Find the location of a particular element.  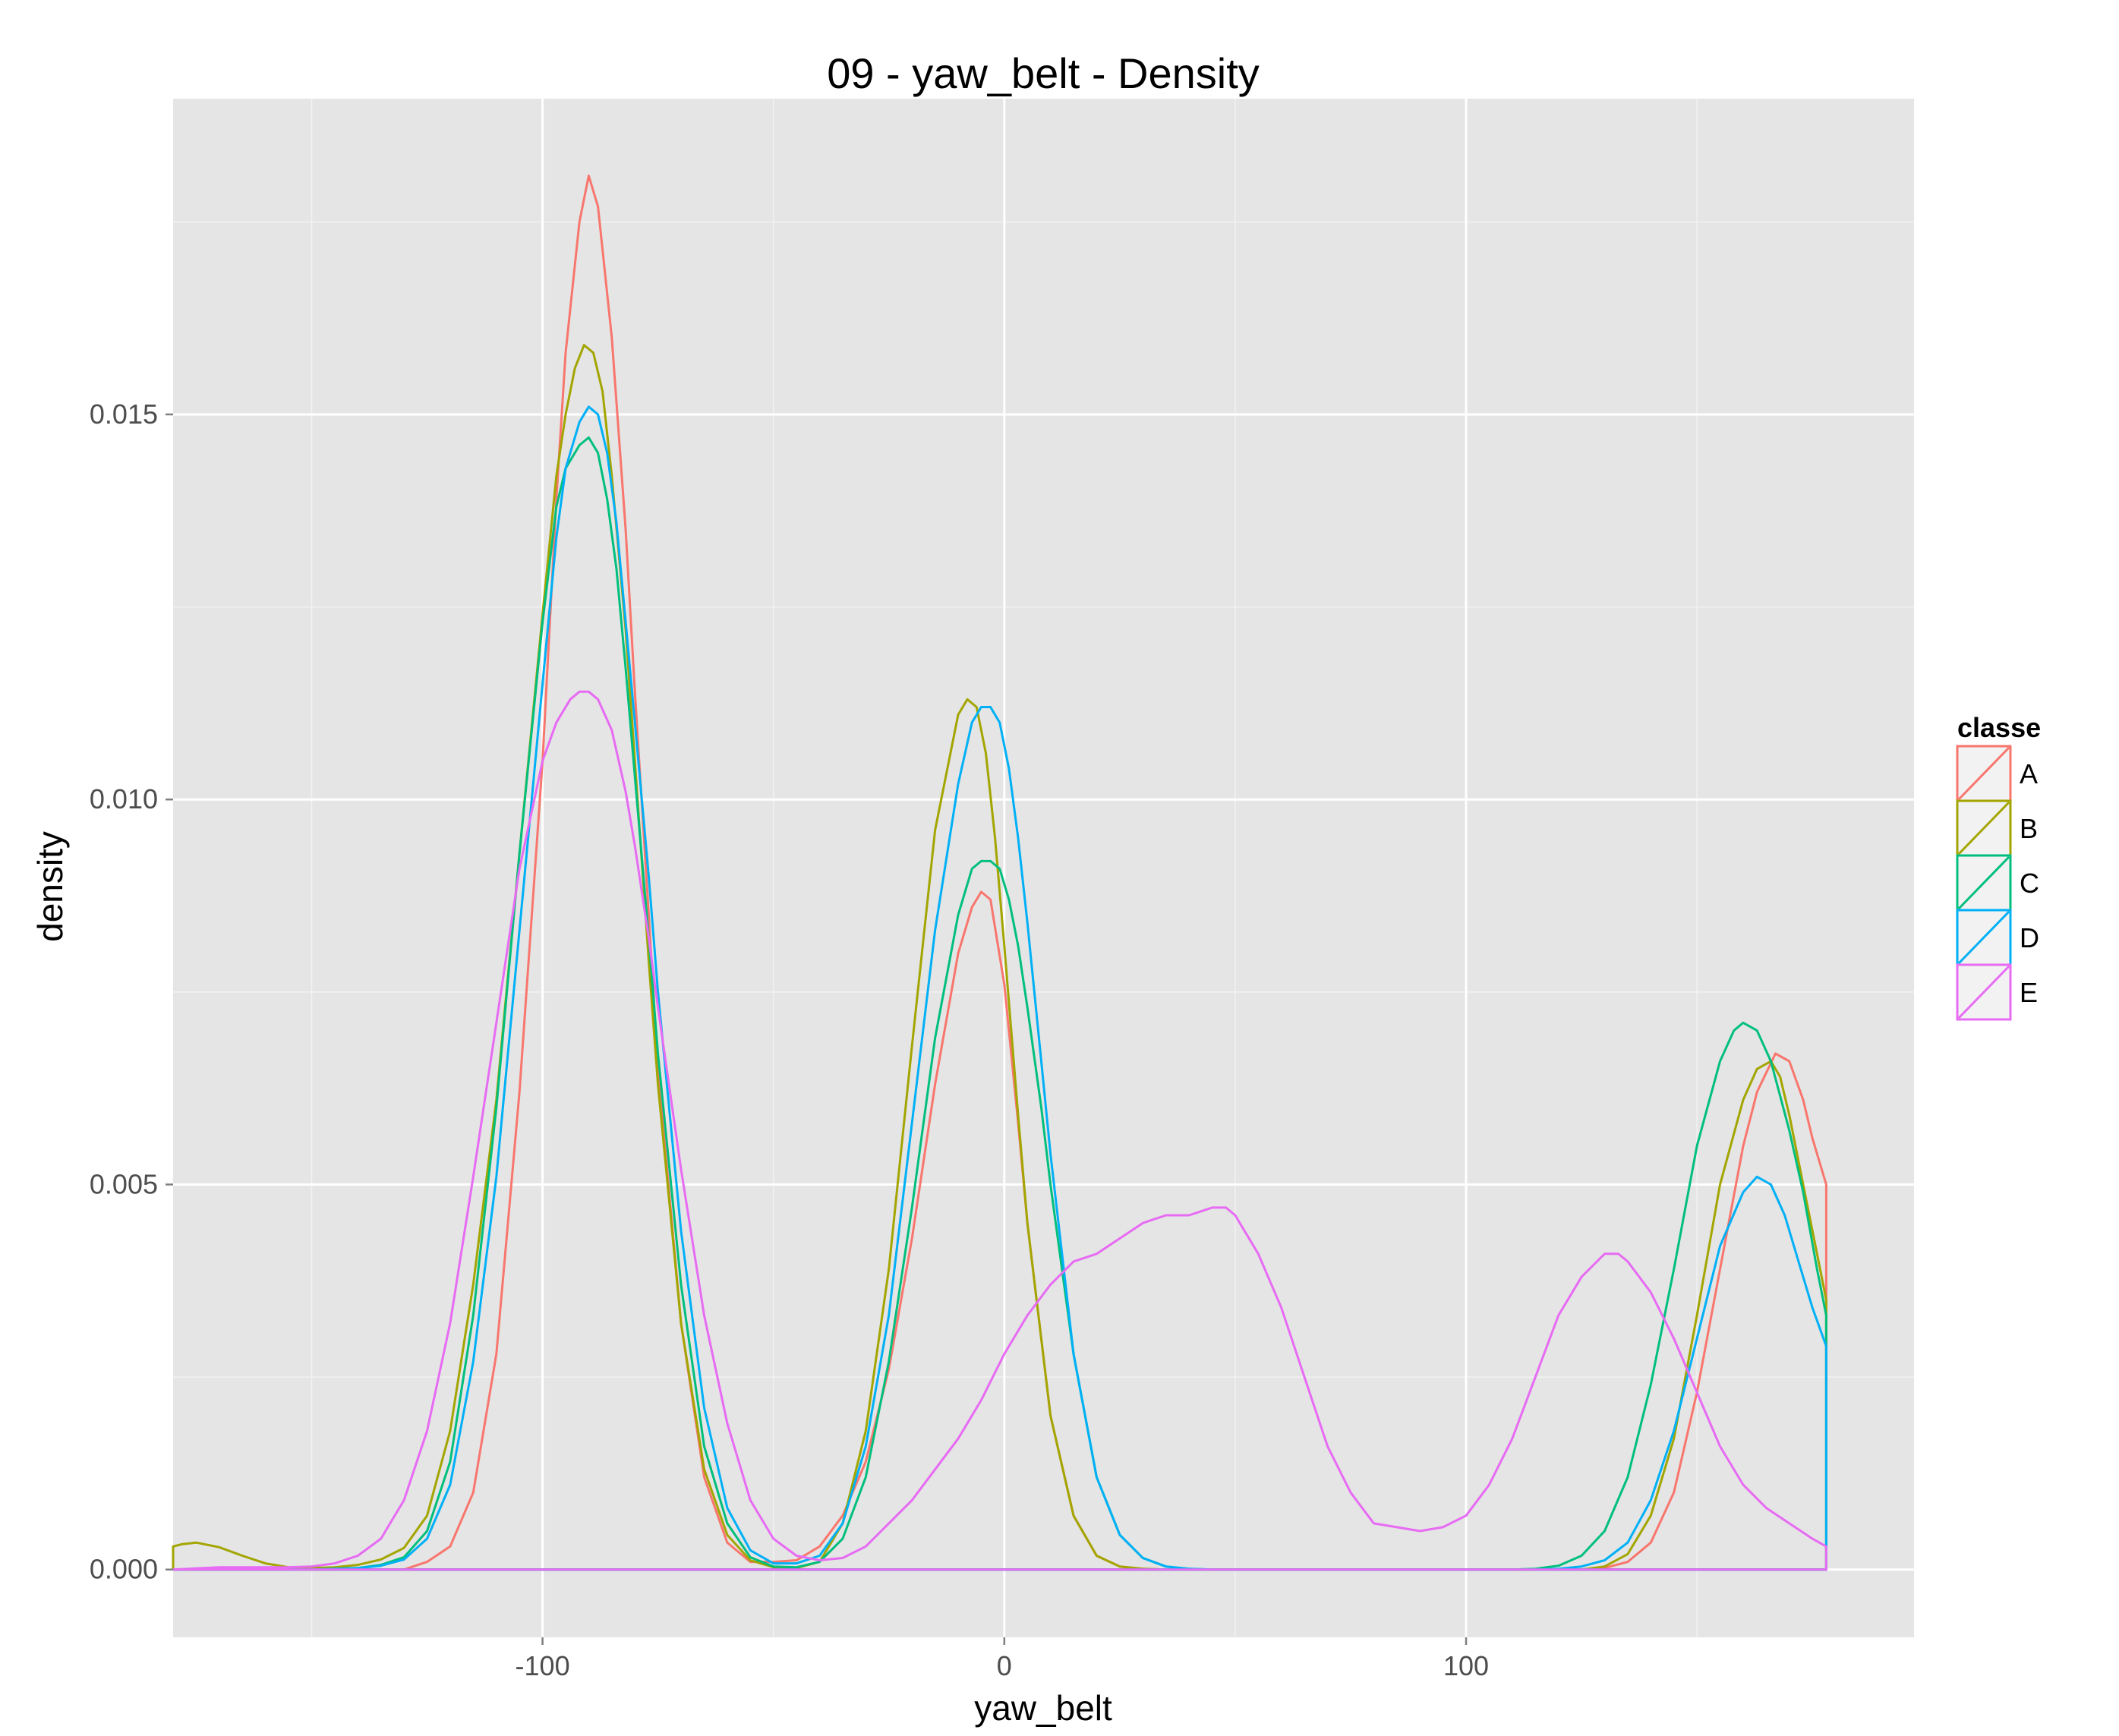

legend-label-A: A is located at coordinates (2029, 773).